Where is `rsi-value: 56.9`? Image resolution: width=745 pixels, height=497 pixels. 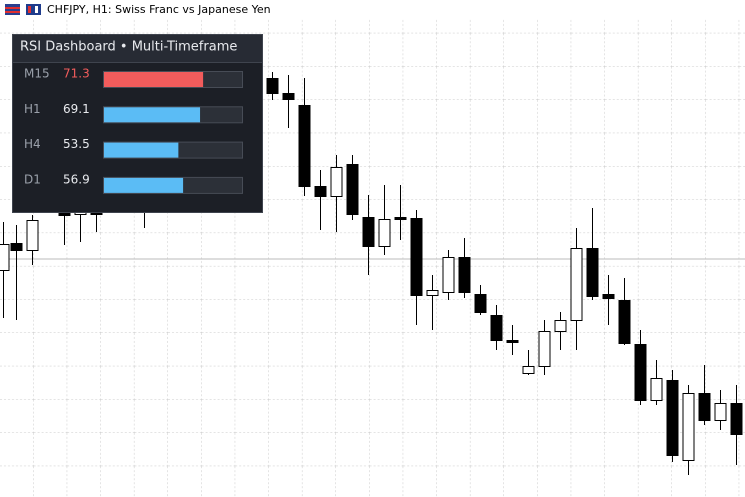 rsi-value: 56.9 is located at coordinates (76, 179).